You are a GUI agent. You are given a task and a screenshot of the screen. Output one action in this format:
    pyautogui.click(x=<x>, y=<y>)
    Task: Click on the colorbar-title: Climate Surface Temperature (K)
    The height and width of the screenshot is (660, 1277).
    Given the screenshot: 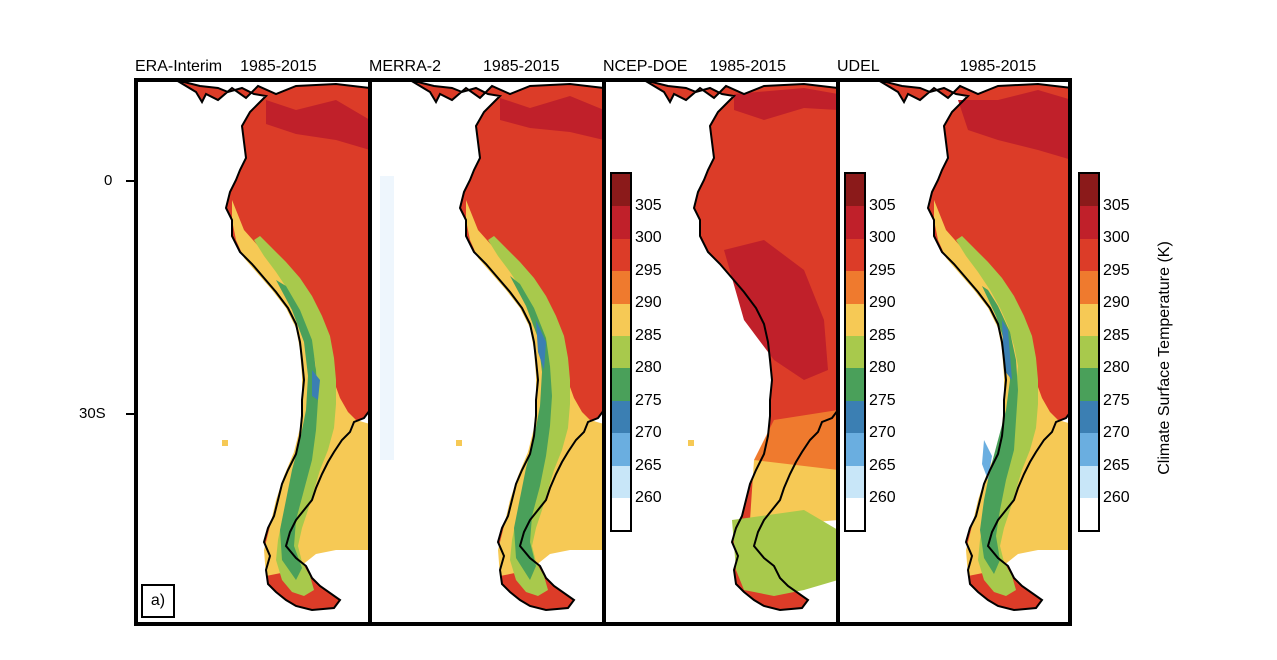 What is the action you would take?
    pyautogui.click(x=1164, y=358)
    